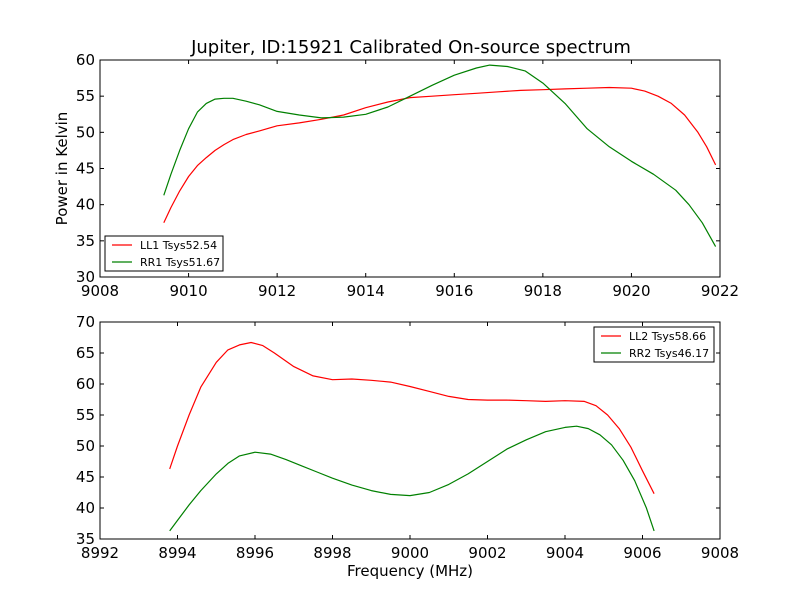 The width and height of the screenshot is (800, 600). What do you see at coordinates (85, 322) in the screenshot?
I see `y-tick-label: 70` at bounding box center [85, 322].